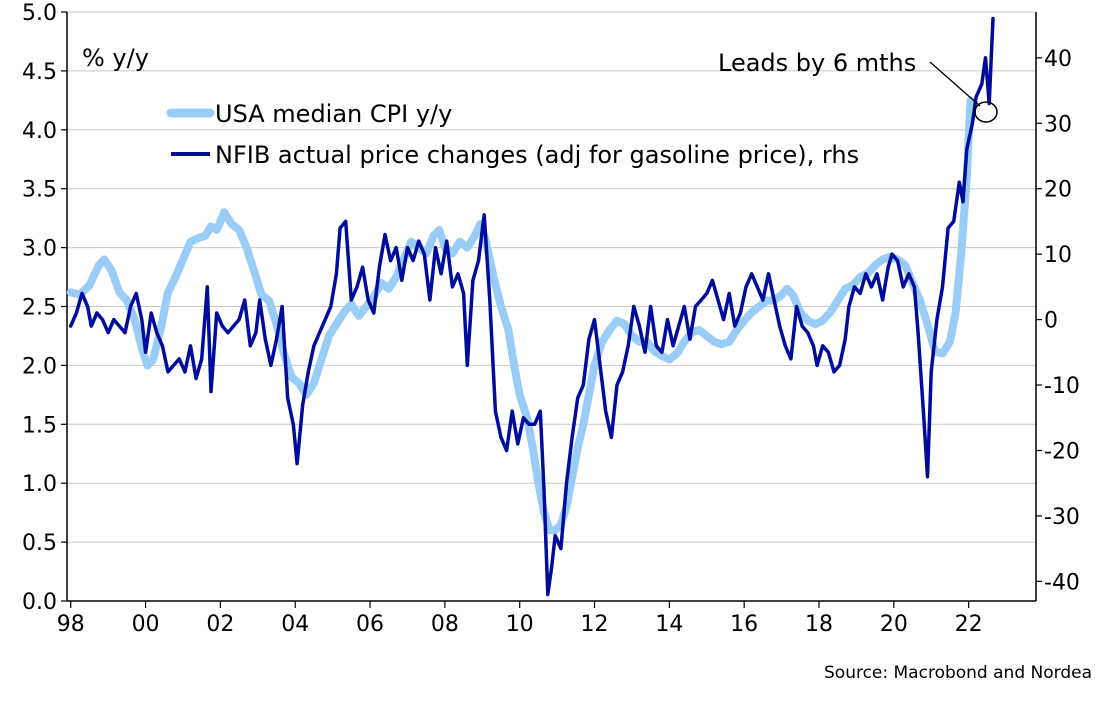  I want to click on right-tick-label: -30, so click(1062, 517).